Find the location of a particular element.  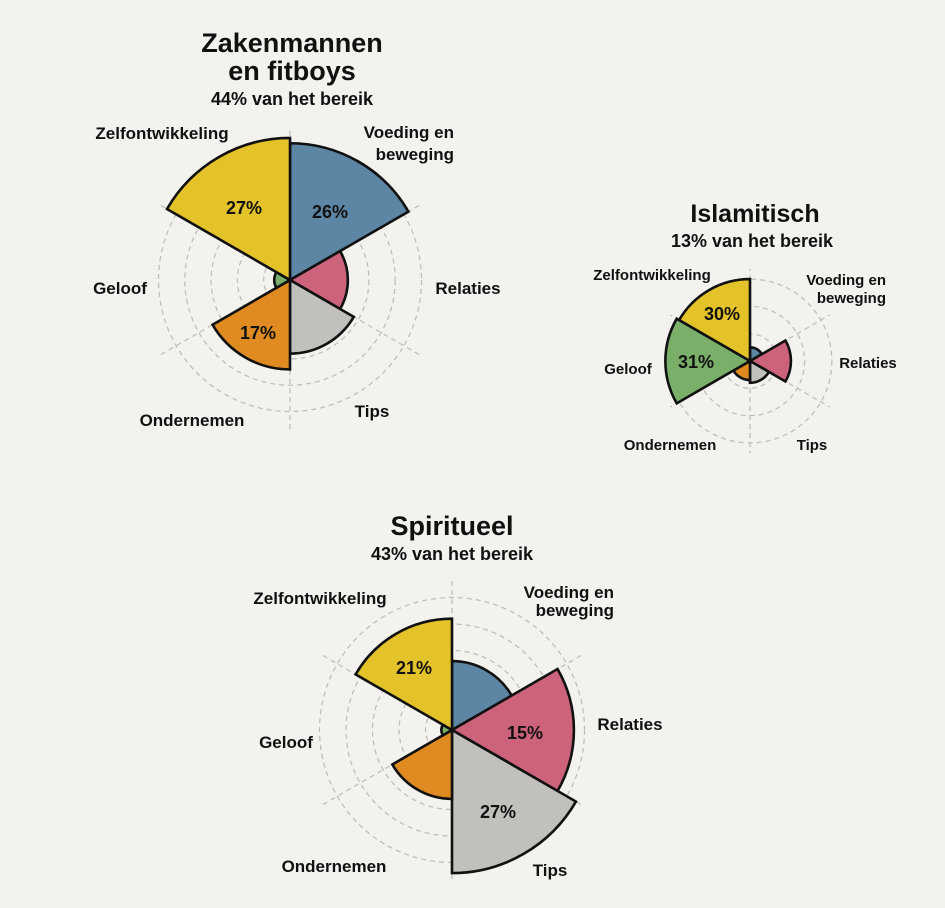

chart-title: Islamitisch is located at coordinates (754, 214).